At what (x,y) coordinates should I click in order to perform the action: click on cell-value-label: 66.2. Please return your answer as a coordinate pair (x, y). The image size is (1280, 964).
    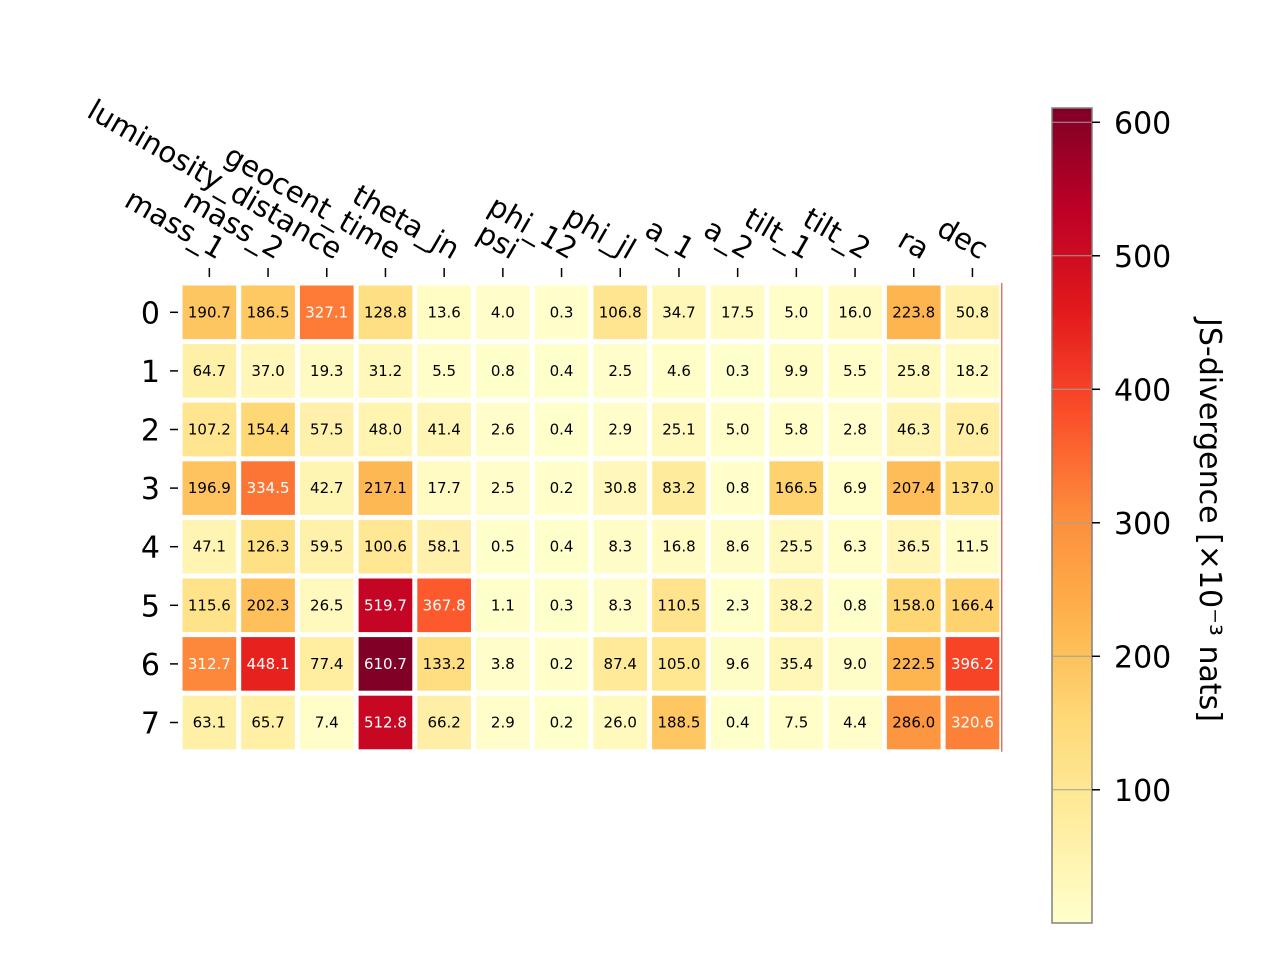
    Looking at the image, I should click on (443, 723).